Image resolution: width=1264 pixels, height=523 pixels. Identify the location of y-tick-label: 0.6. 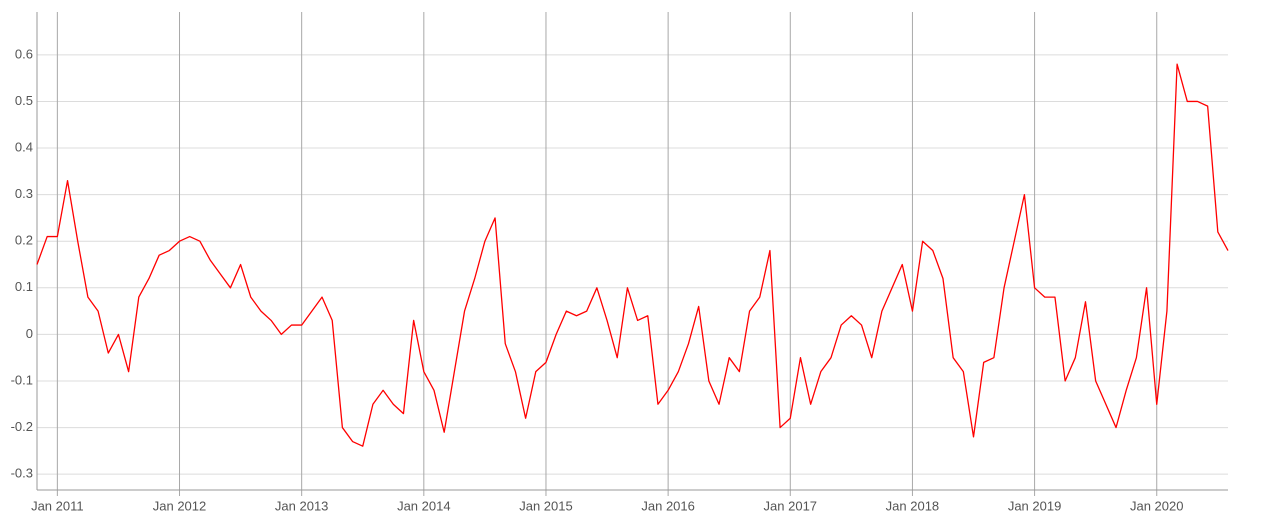
(24, 53).